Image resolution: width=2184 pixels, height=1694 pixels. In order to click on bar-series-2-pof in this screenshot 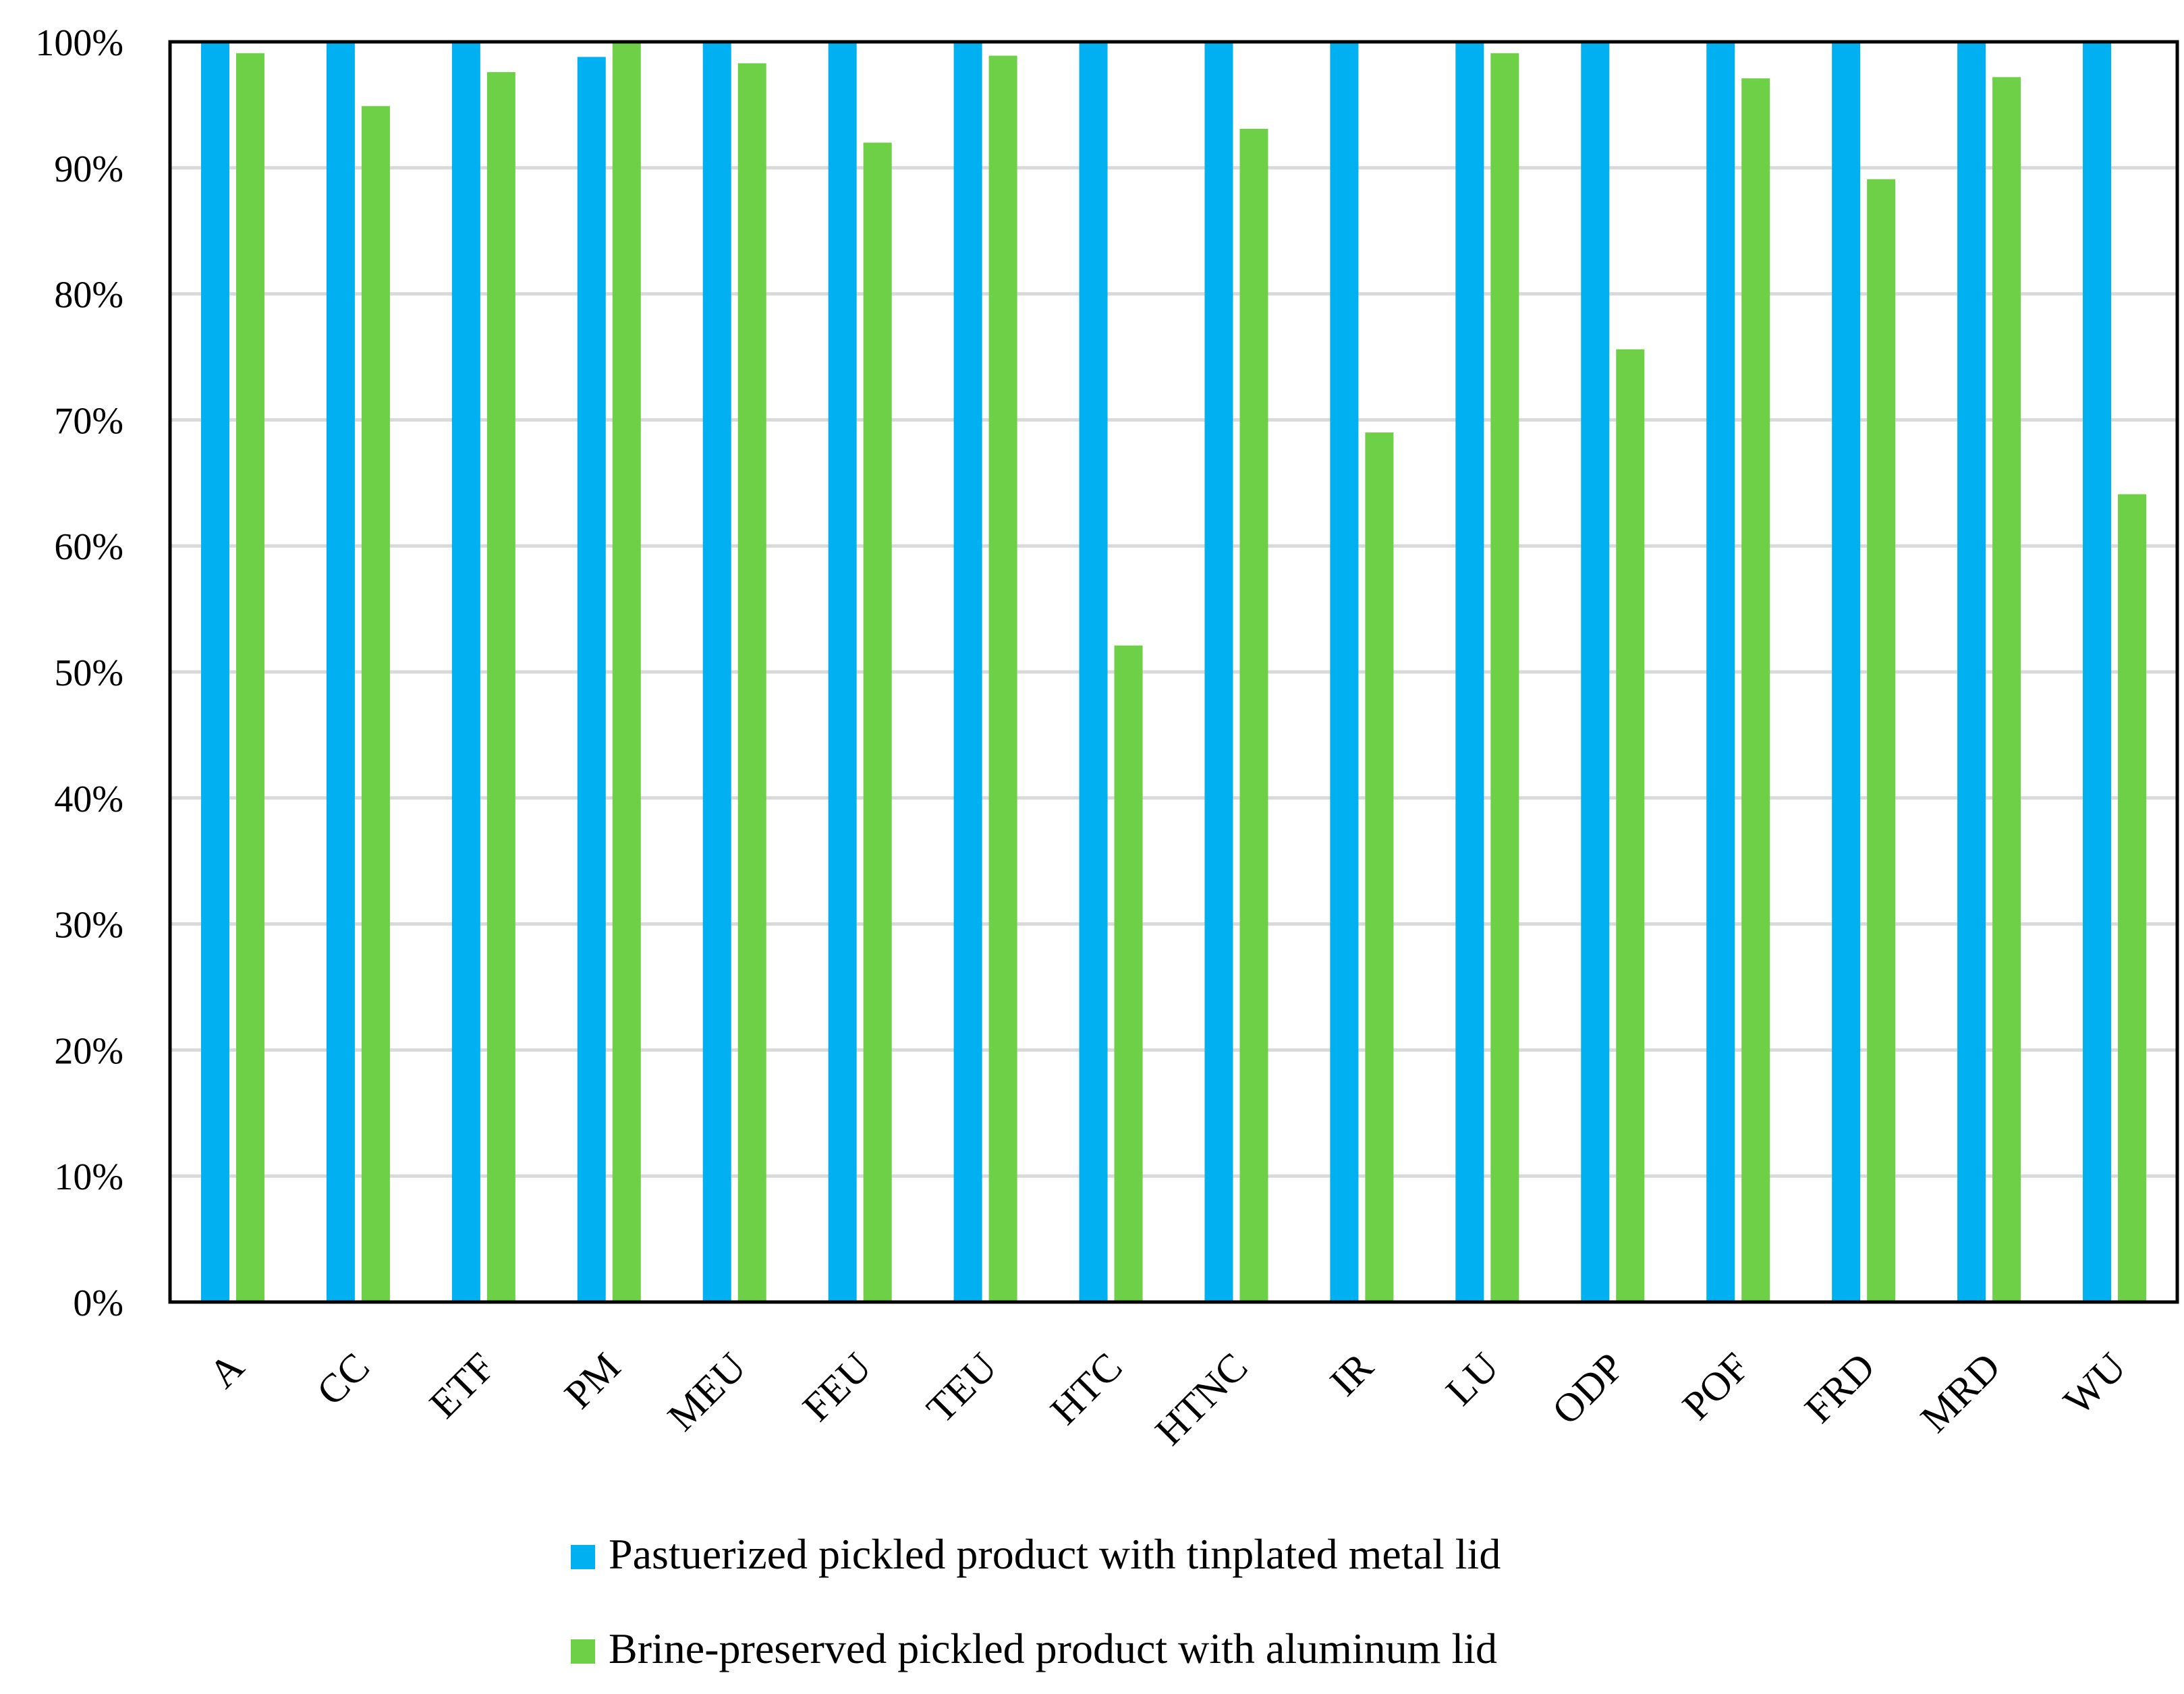, I will do `click(1755, 690)`.